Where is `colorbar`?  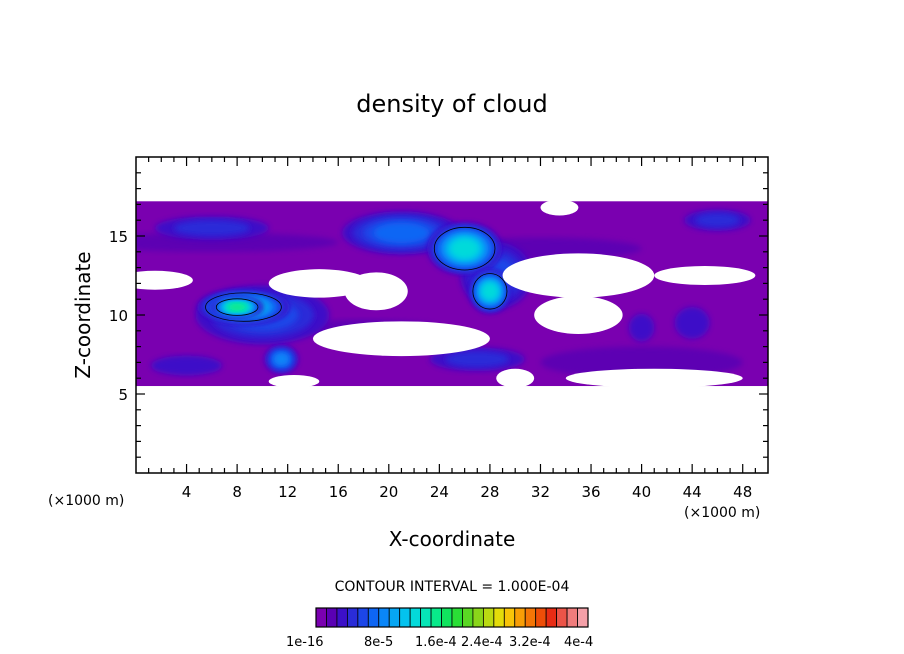 colorbar is located at coordinates (452, 617).